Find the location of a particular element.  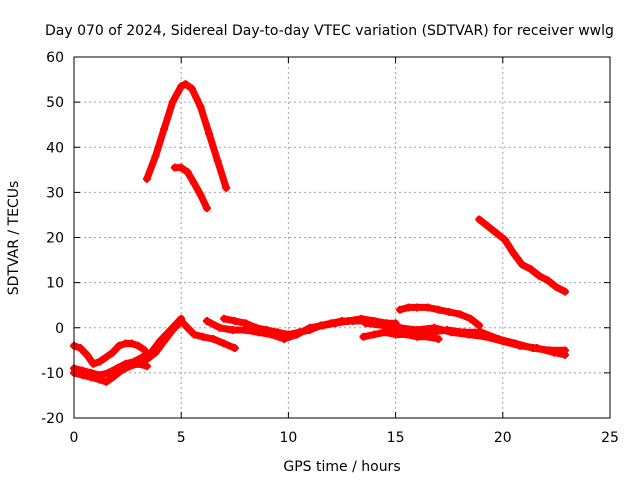

x-tick-label: 25 is located at coordinates (610, 438).